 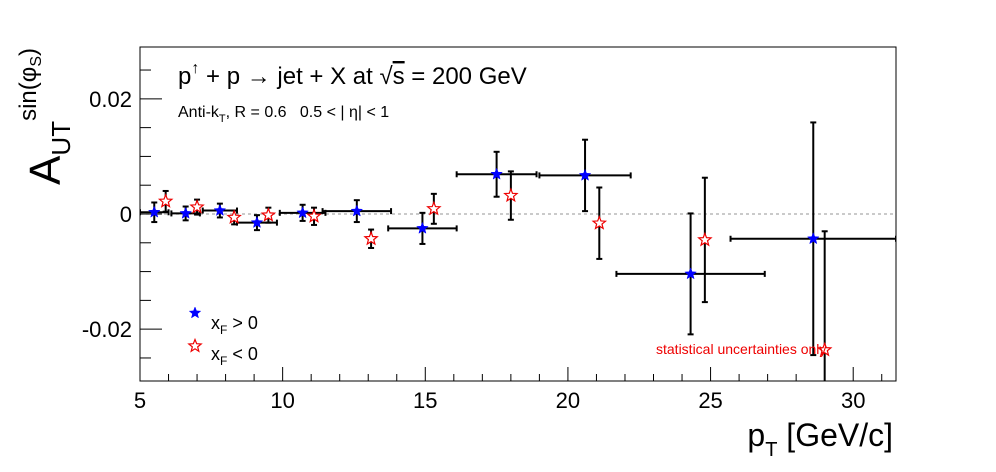 What do you see at coordinates (820, 439) in the screenshot?
I see `x-axis-title: pT [GeV/c]` at bounding box center [820, 439].